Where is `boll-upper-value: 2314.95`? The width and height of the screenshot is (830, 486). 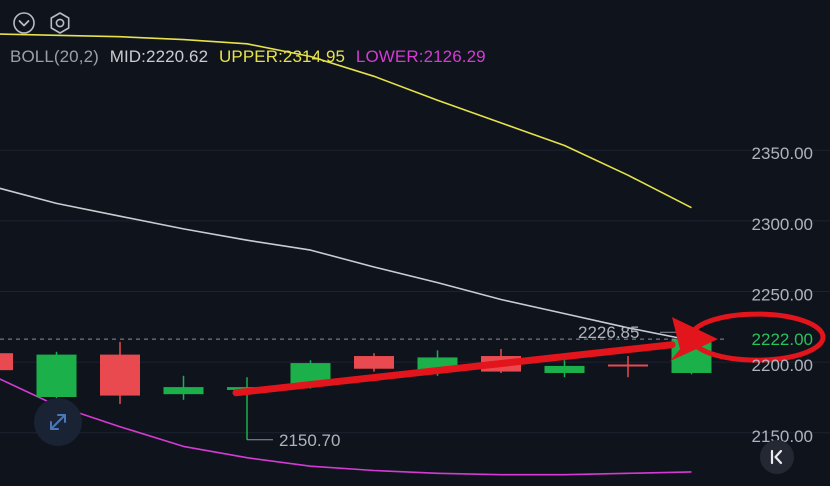 boll-upper-value: 2314.95 is located at coordinates (314, 56).